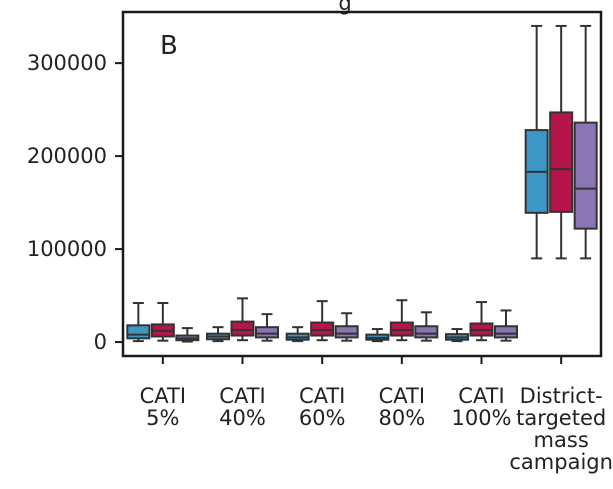 The height and width of the screenshot is (489, 613). Describe the element at coordinates (322, 418) in the screenshot. I see `x-tick-label-line: 60%` at that location.